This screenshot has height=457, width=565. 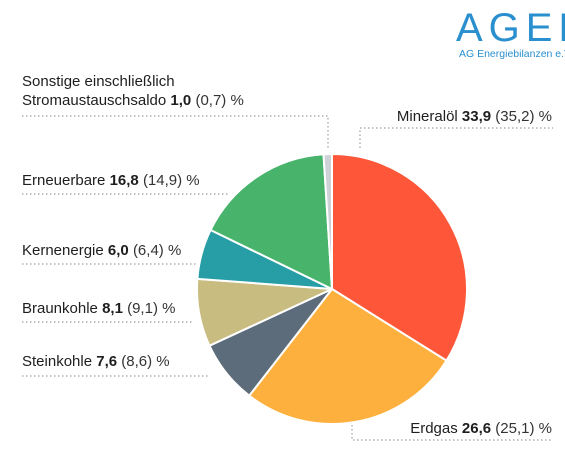 What do you see at coordinates (456, 137) in the screenshot?
I see `leader-mineraloel` at bounding box center [456, 137].